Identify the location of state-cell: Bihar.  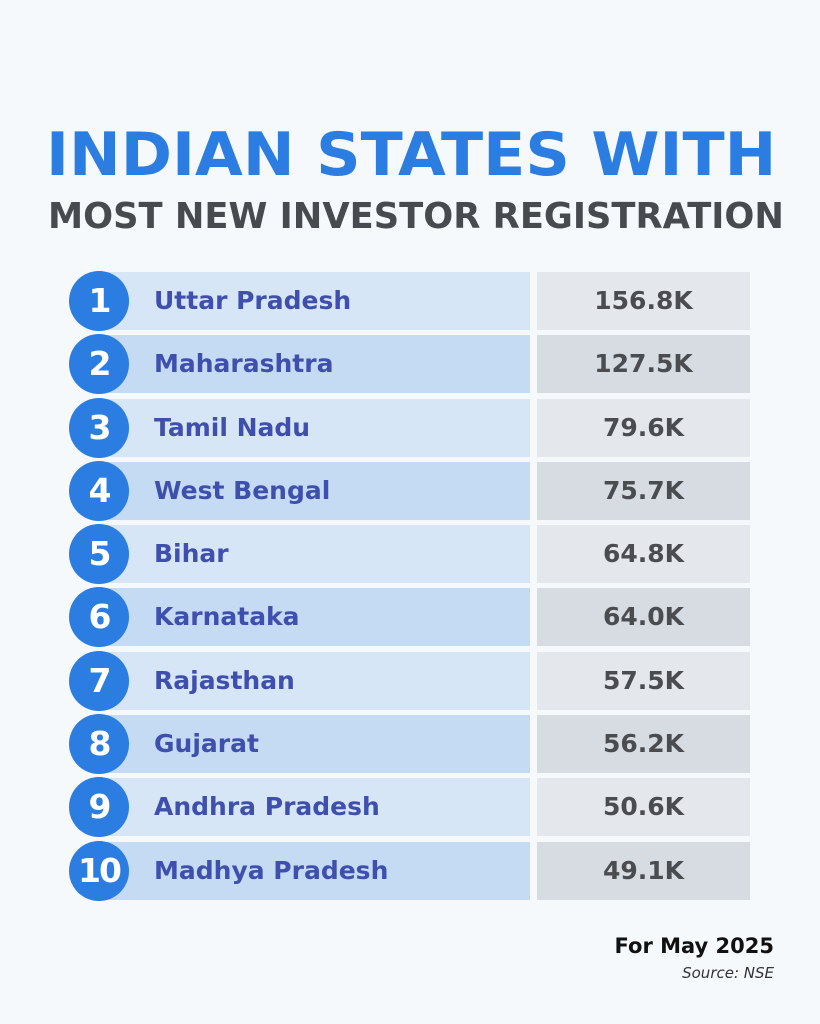
(315, 554).